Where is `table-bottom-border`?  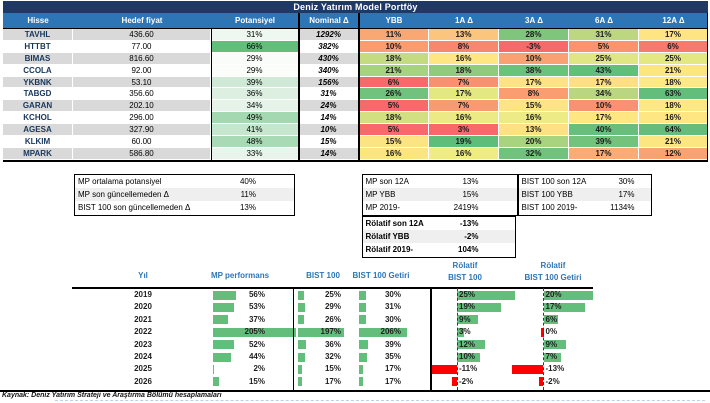 table-bottom-border is located at coordinates (355, 160).